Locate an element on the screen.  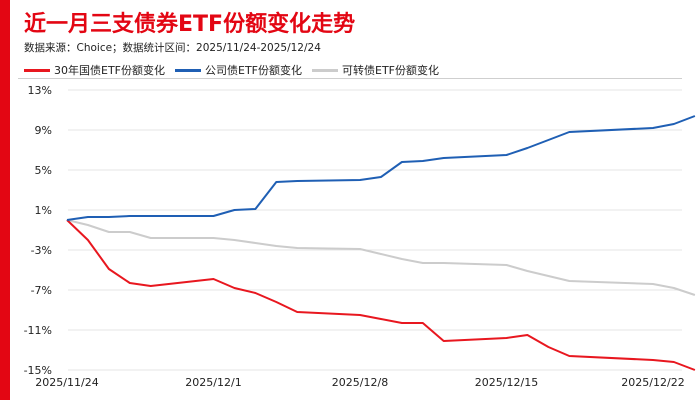
x-tick-label: 2025/12/8 is located at coordinates (360, 382).